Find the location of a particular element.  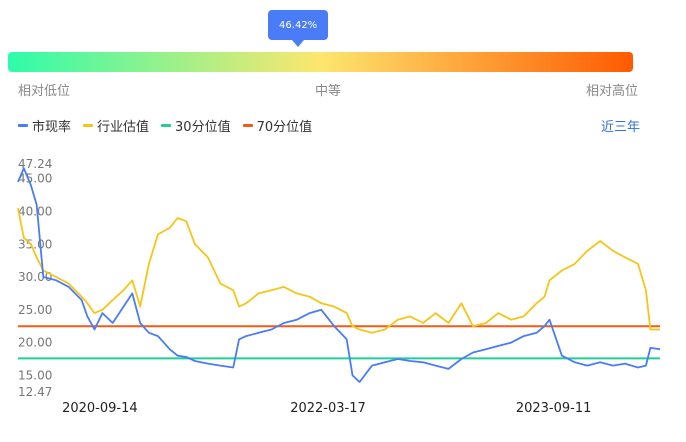

legend-item-industry: 行业估值 is located at coordinates (116, 125).